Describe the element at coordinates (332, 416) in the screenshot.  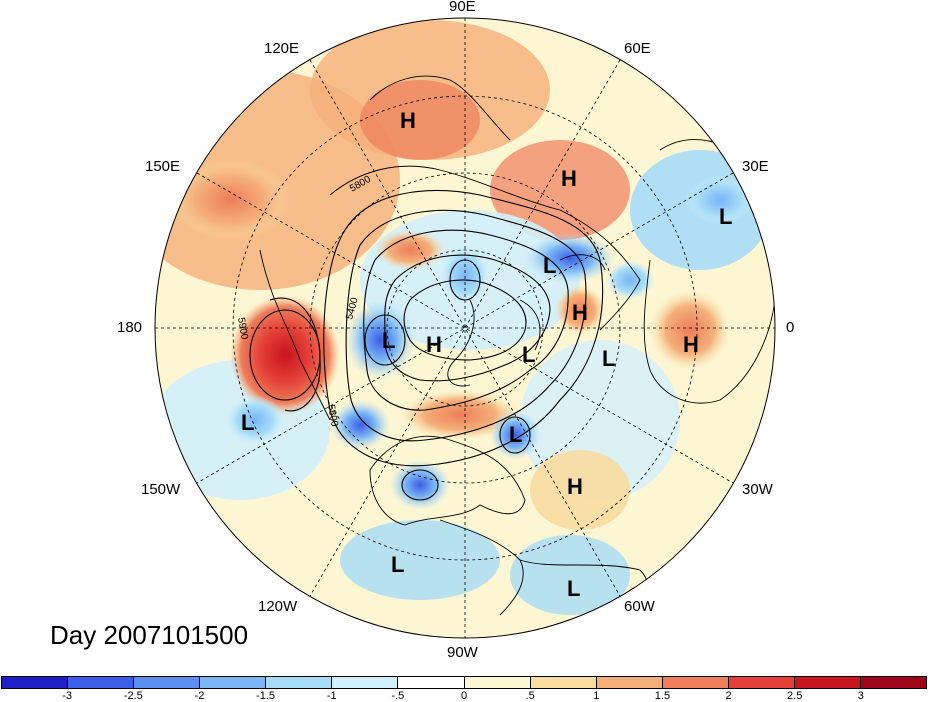
I see `contour-label: 5800` at that location.